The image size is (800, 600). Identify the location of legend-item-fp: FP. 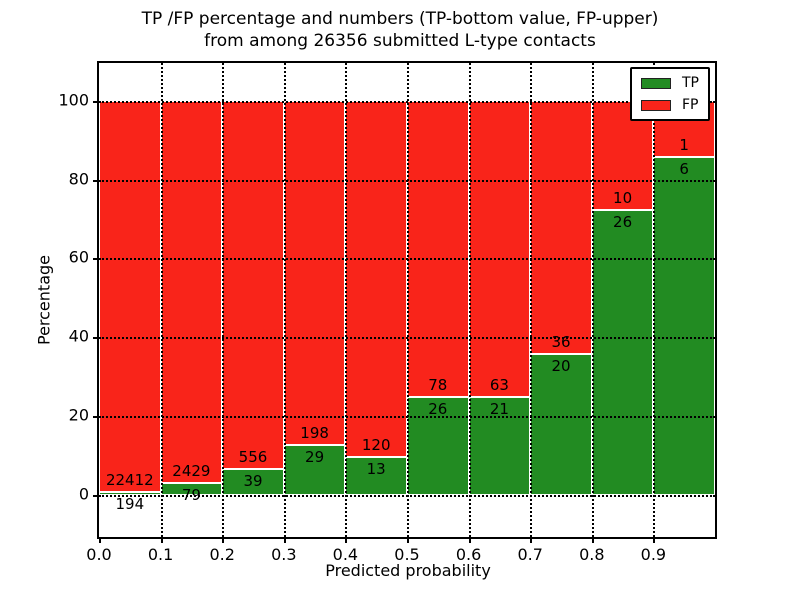
(670, 105).